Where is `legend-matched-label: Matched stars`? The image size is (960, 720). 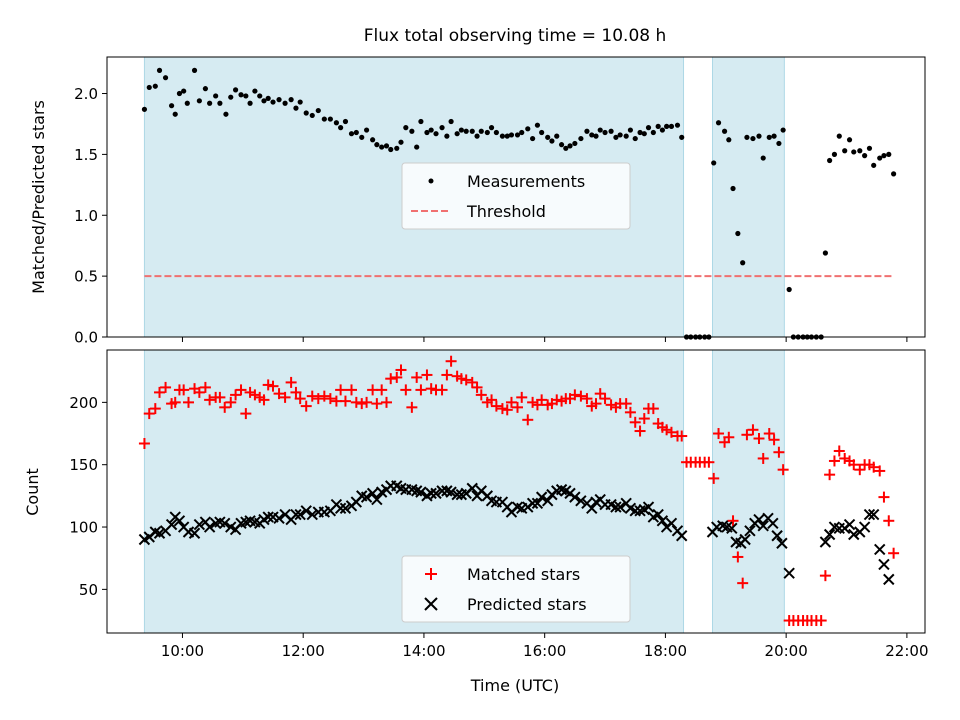 legend-matched-label: Matched stars is located at coordinates (523, 574).